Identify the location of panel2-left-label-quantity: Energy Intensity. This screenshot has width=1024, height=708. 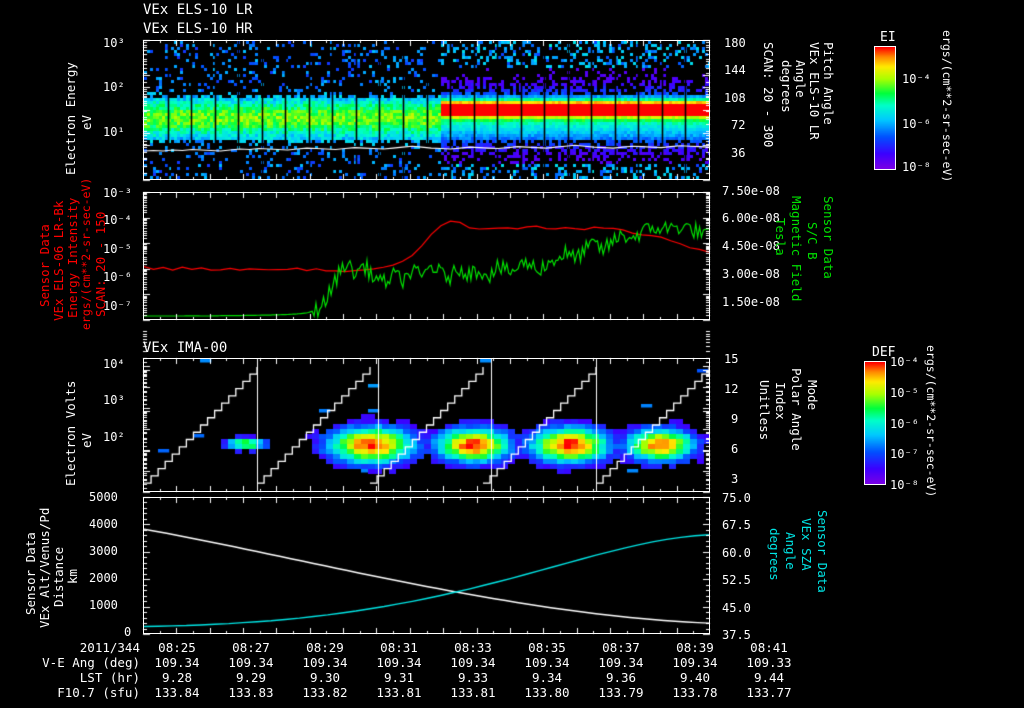
(72, 257).